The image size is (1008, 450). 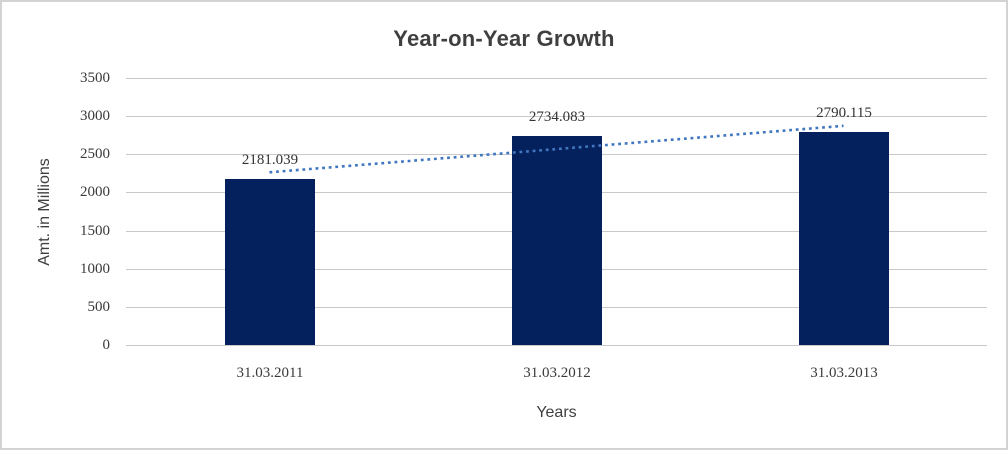 I want to click on x-tick-label: 31.03.2012, so click(x=557, y=373).